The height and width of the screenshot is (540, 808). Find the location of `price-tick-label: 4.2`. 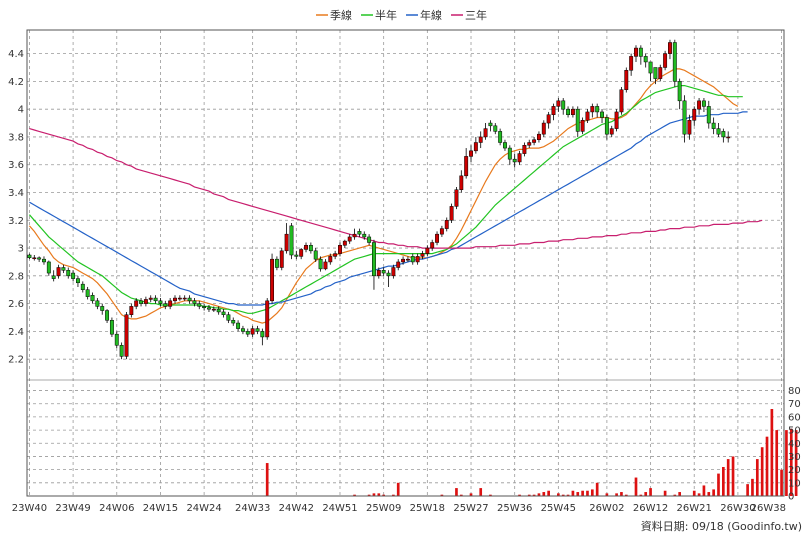

price-tick-label: 4.2 is located at coordinates (16, 82).